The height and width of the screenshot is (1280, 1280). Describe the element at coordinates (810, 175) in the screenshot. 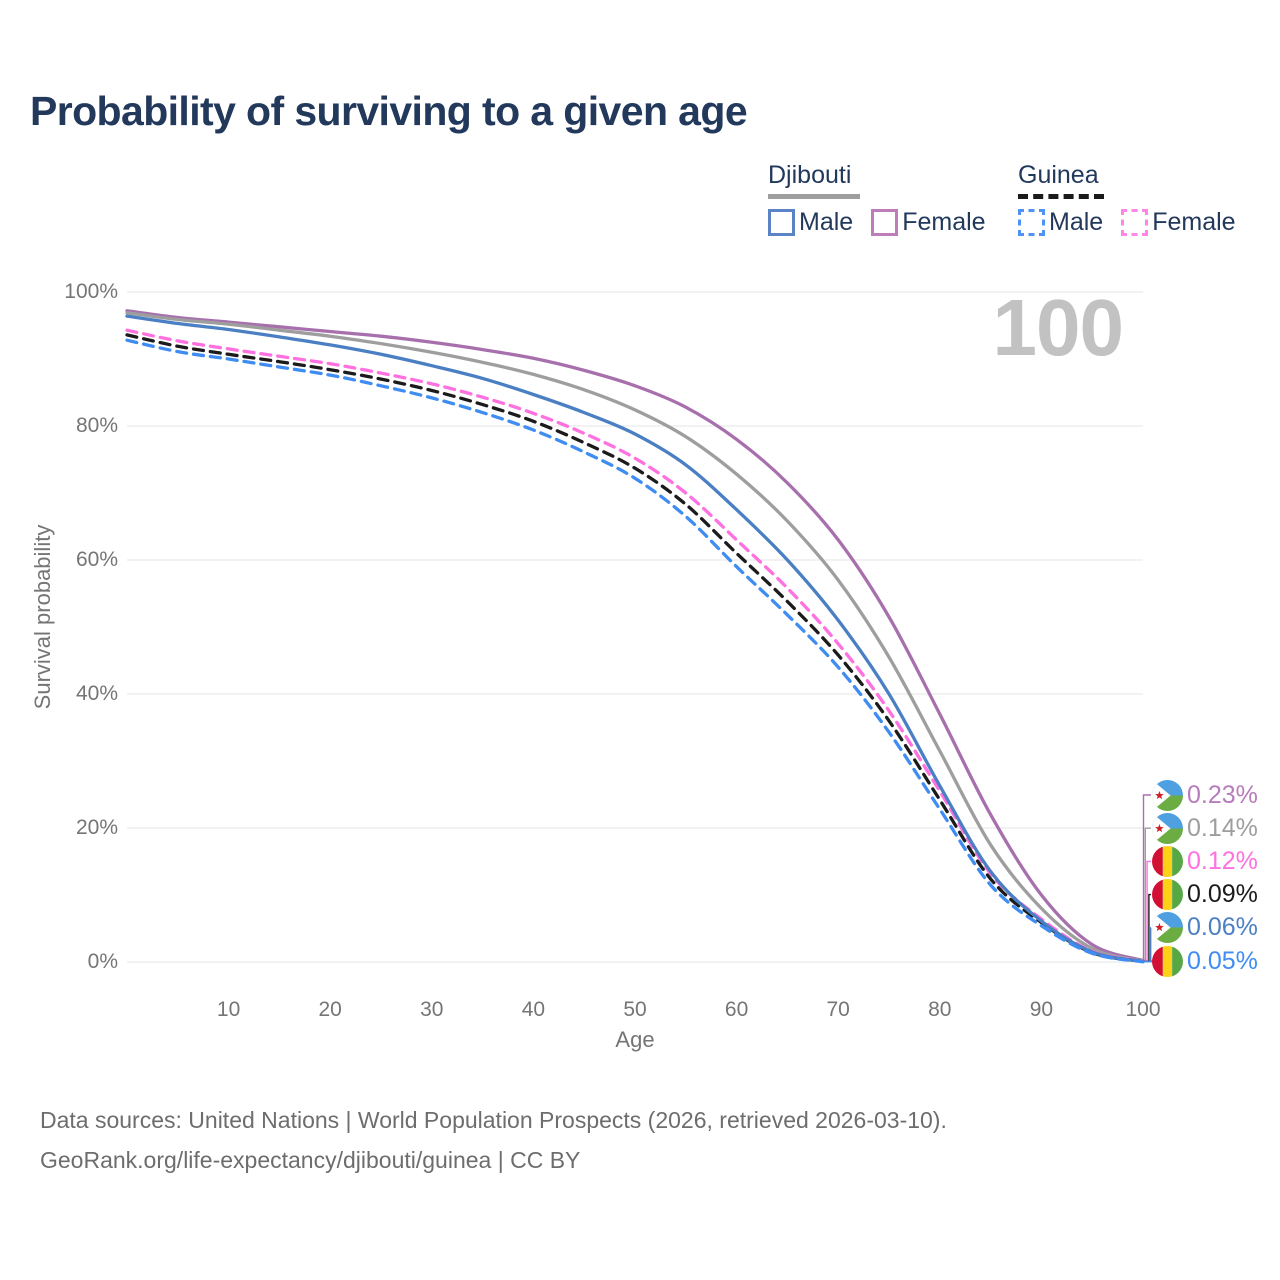

I see `legend-country-djibouti: Djibouti` at that location.